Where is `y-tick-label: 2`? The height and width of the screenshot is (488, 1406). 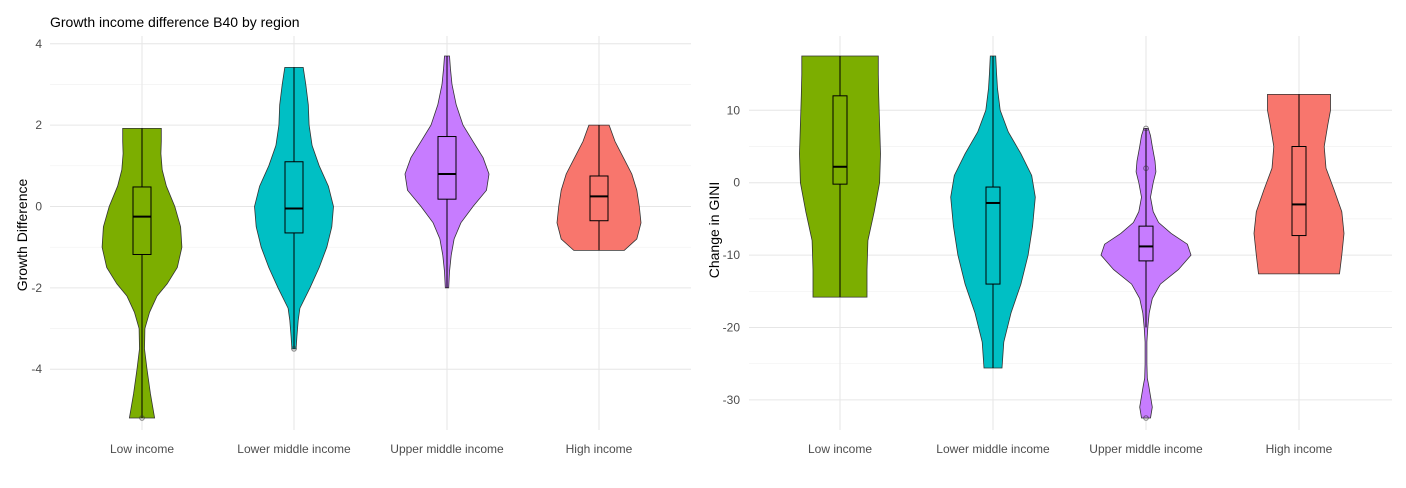
y-tick-label: 2 is located at coordinates (38, 125).